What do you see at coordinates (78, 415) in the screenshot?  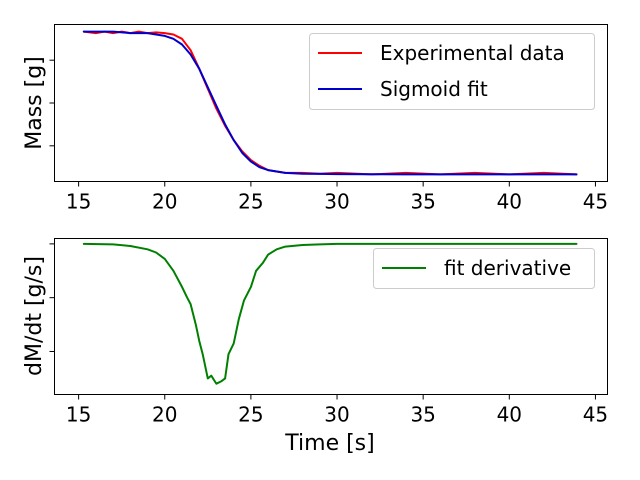 I see `derivative-x-tick-label: 15` at bounding box center [78, 415].